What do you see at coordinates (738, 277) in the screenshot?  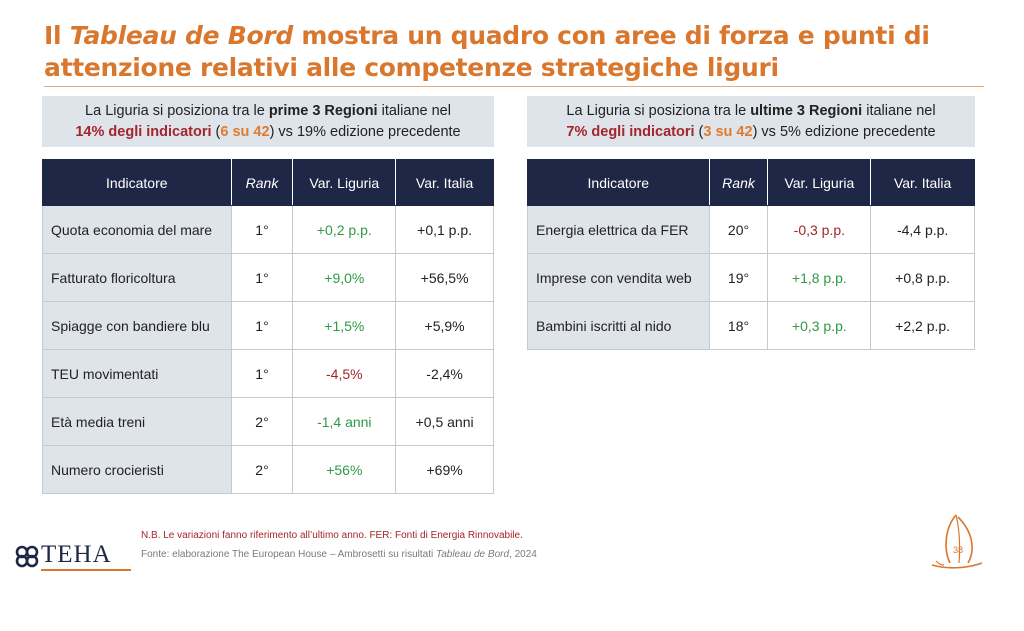 I see `rank-cell: 19°` at bounding box center [738, 277].